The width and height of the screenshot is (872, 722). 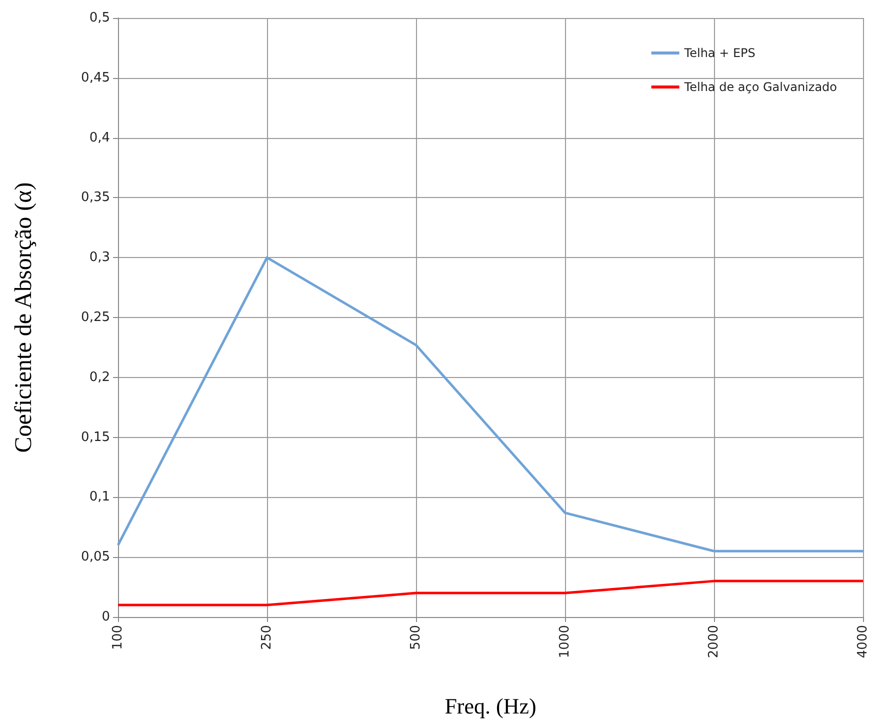 What do you see at coordinates (863, 641) in the screenshot?
I see `x-tick-label: 4000` at bounding box center [863, 641].